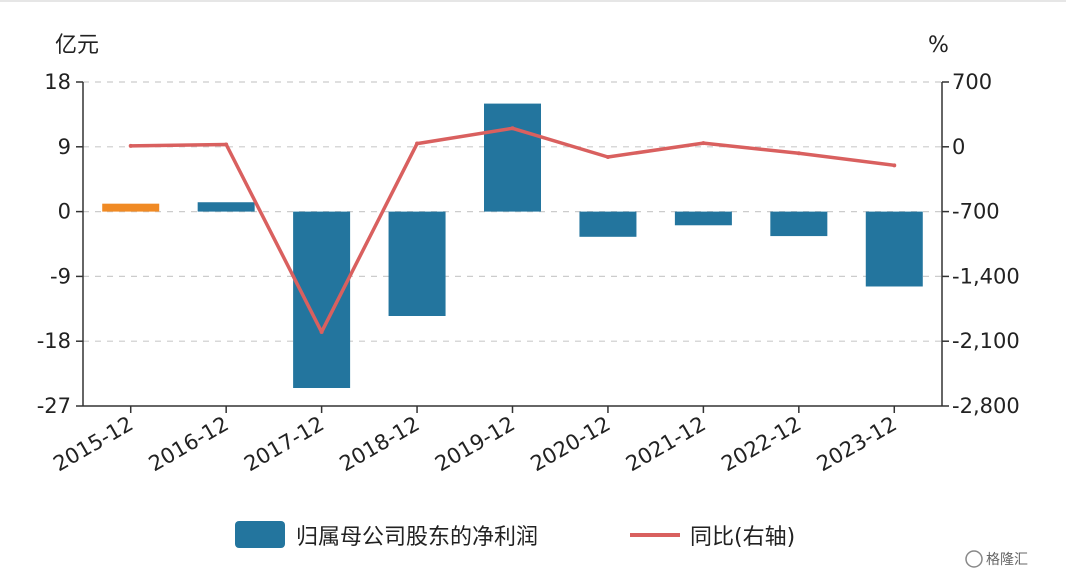 The height and width of the screenshot is (578, 1066). Describe the element at coordinates (974, 559) in the screenshot. I see `g-logo-icon` at that location.